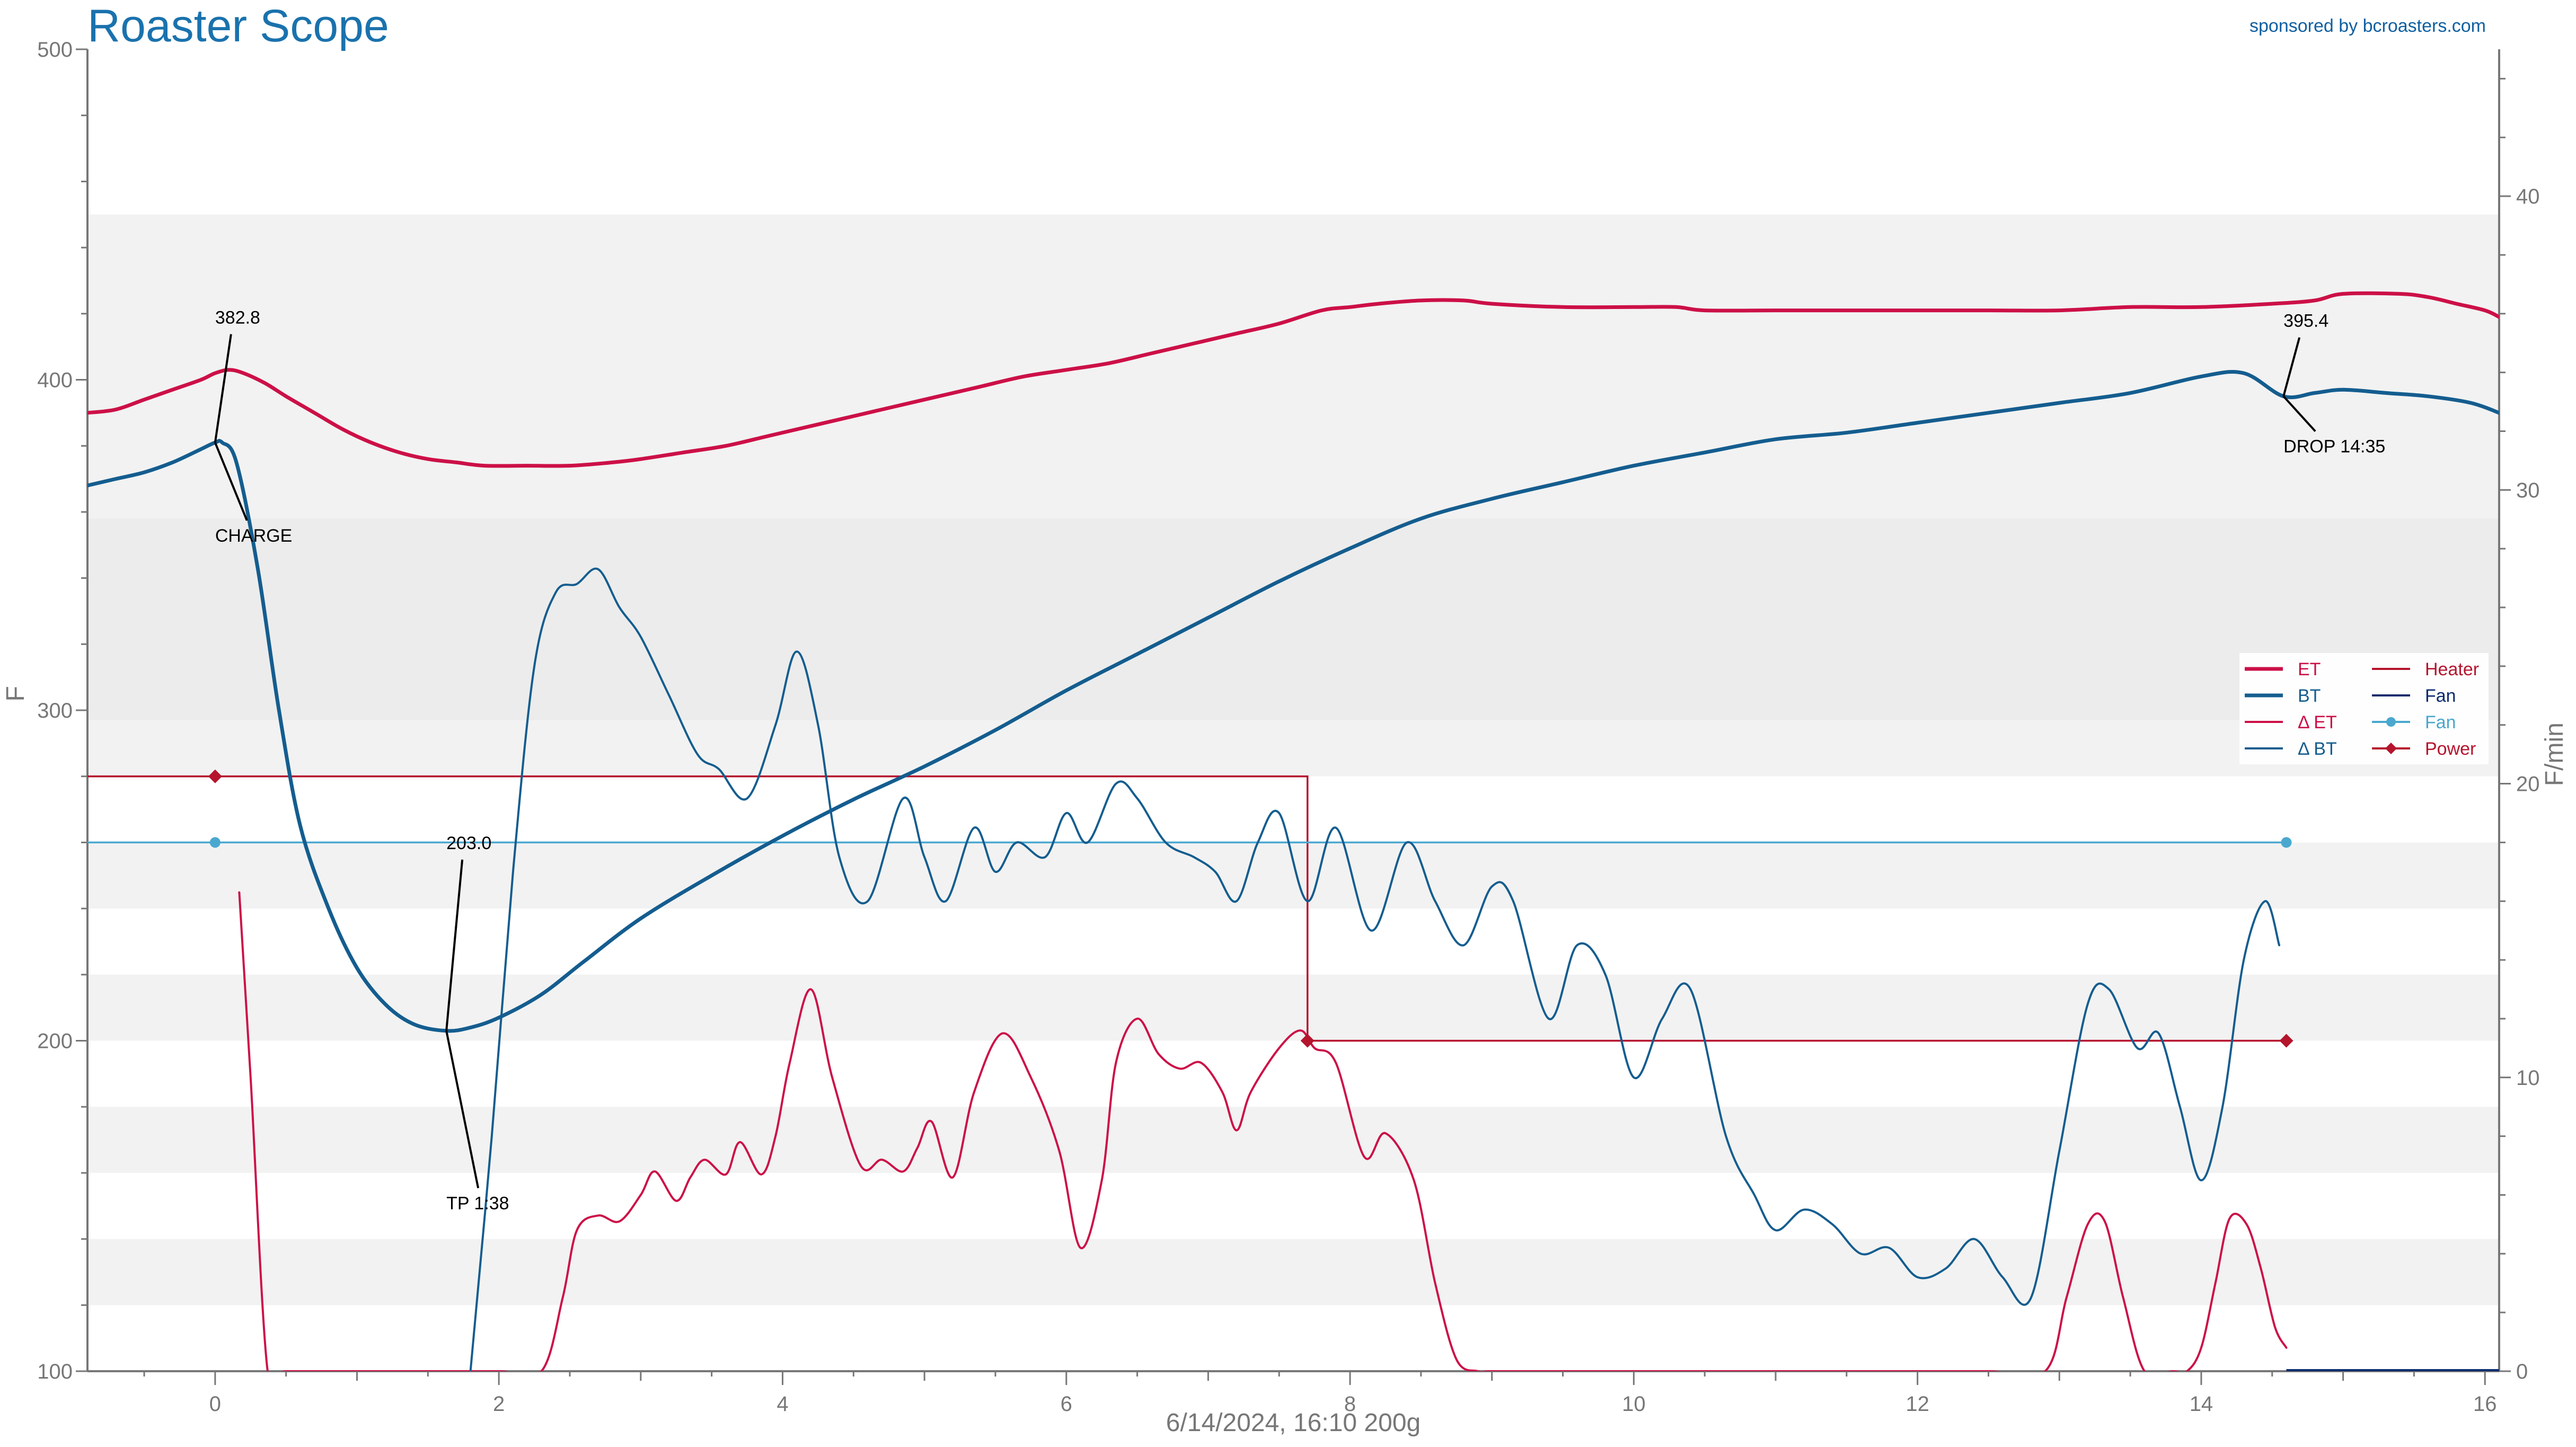 The image size is (2576, 1447). Describe the element at coordinates (2528, 1078) in the screenshot. I see `y-right-tick-label: 10` at that location.